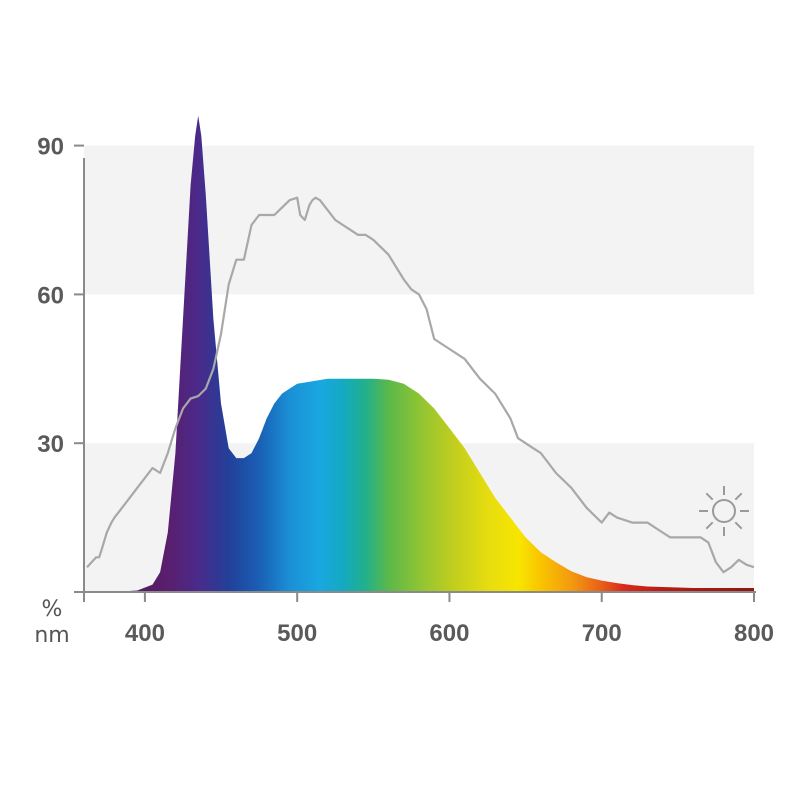  I want to click on sun-icon, so click(724, 511).